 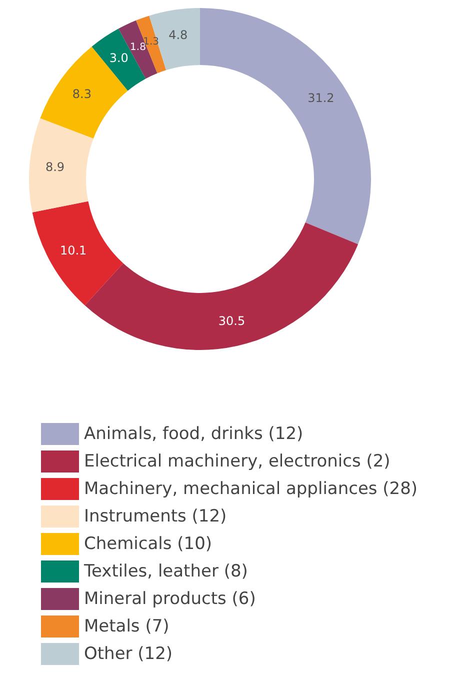 I want to click on data-label: 31.2, so click(x=321, y=98).